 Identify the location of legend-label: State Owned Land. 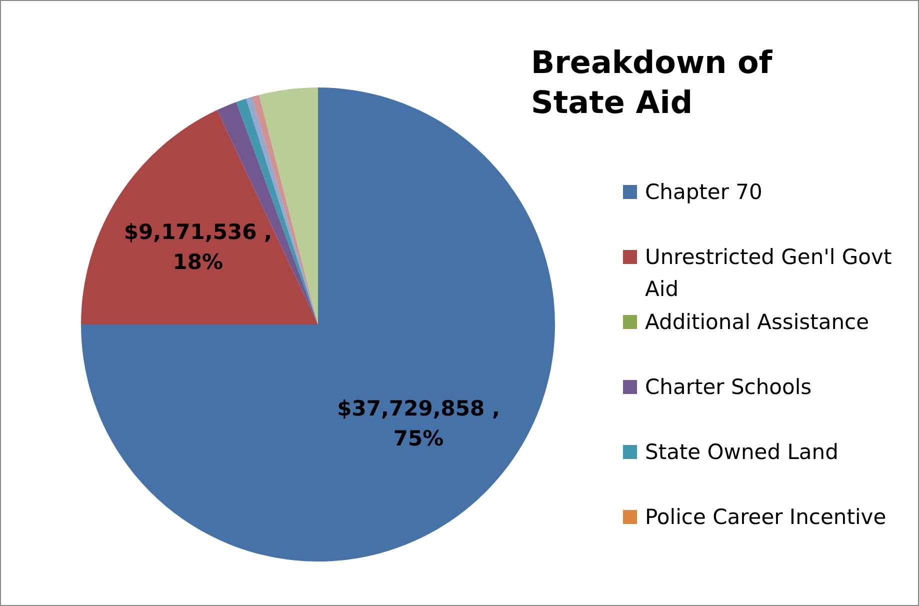
(741, 452).